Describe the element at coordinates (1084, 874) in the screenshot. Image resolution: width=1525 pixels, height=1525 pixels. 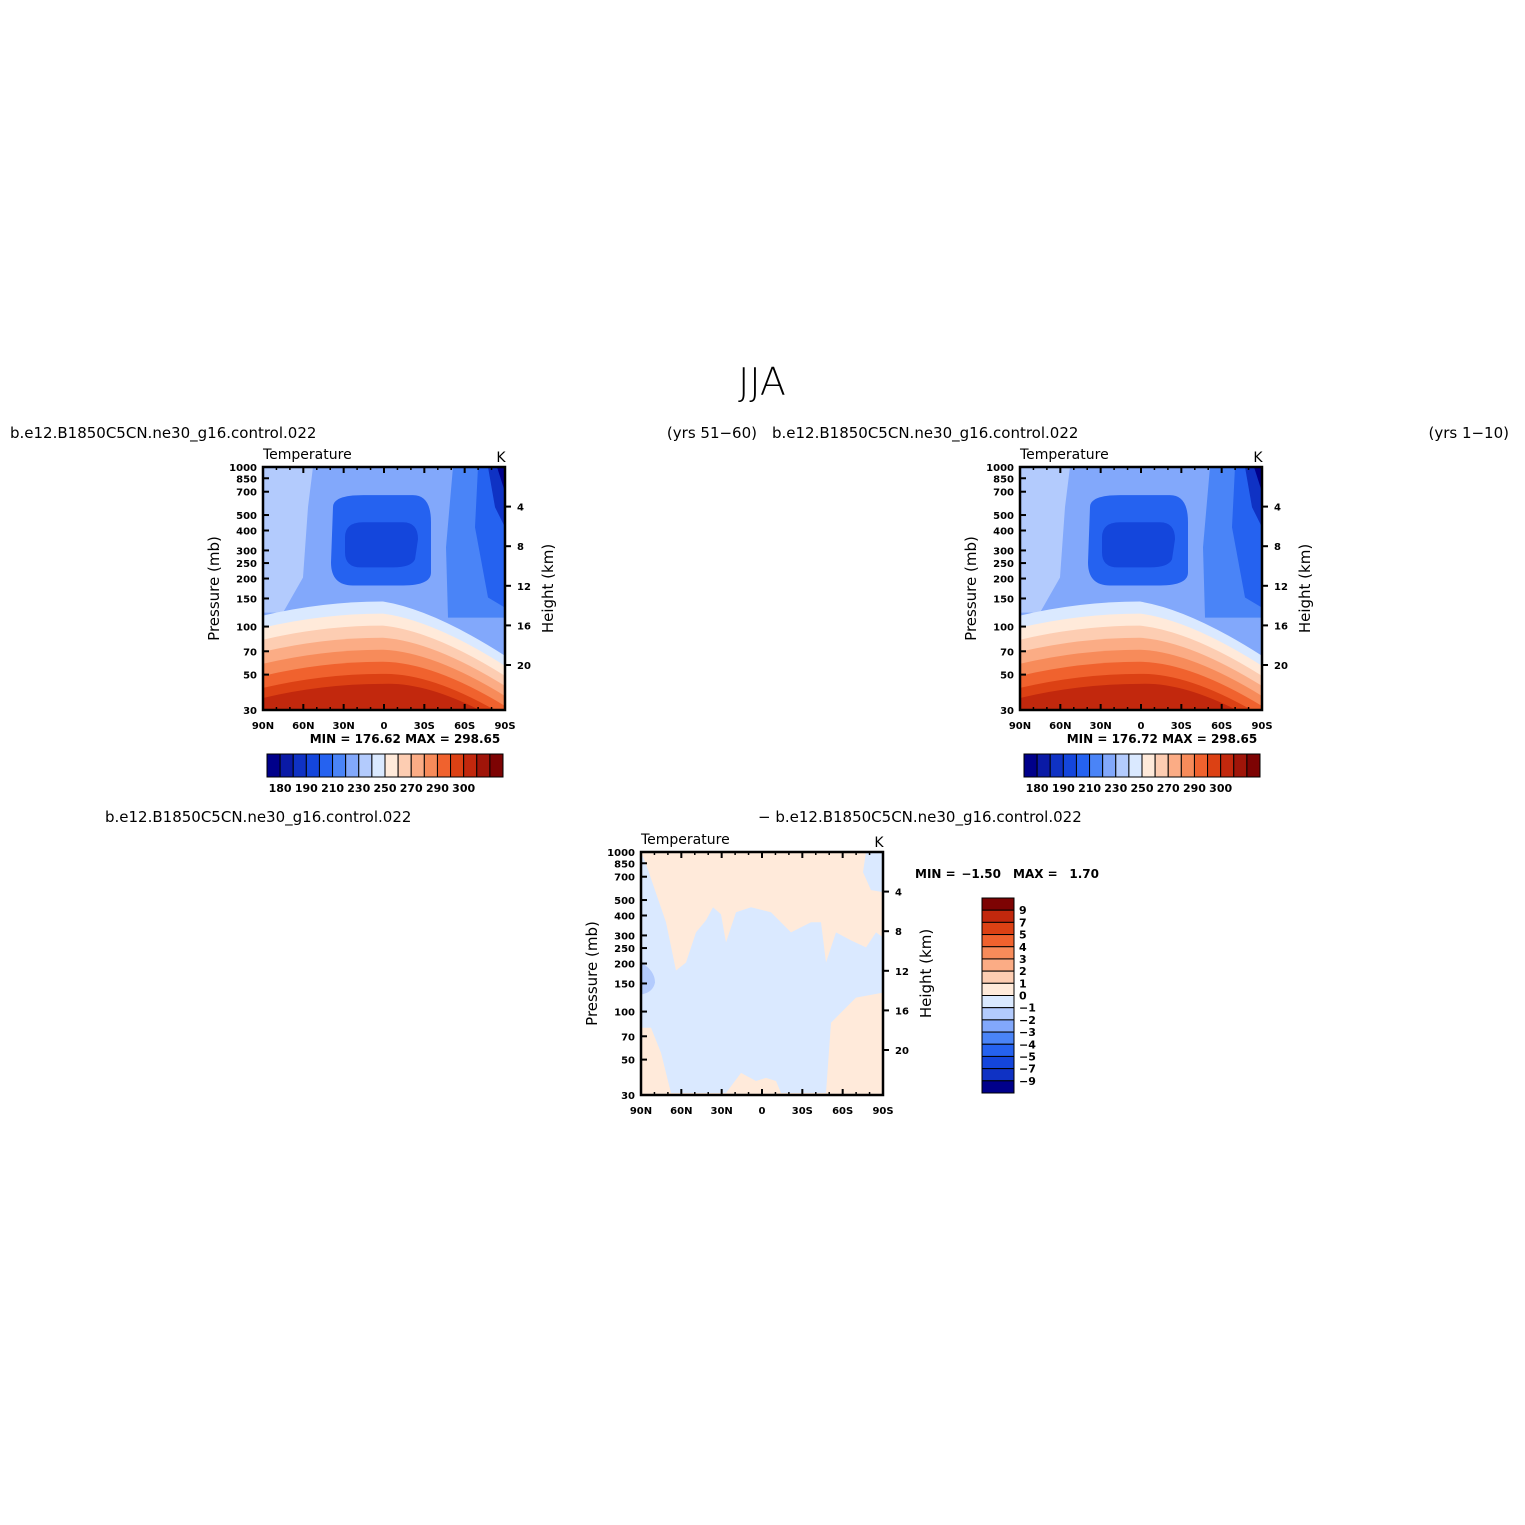
I see `max-value: 1.70` at that location.